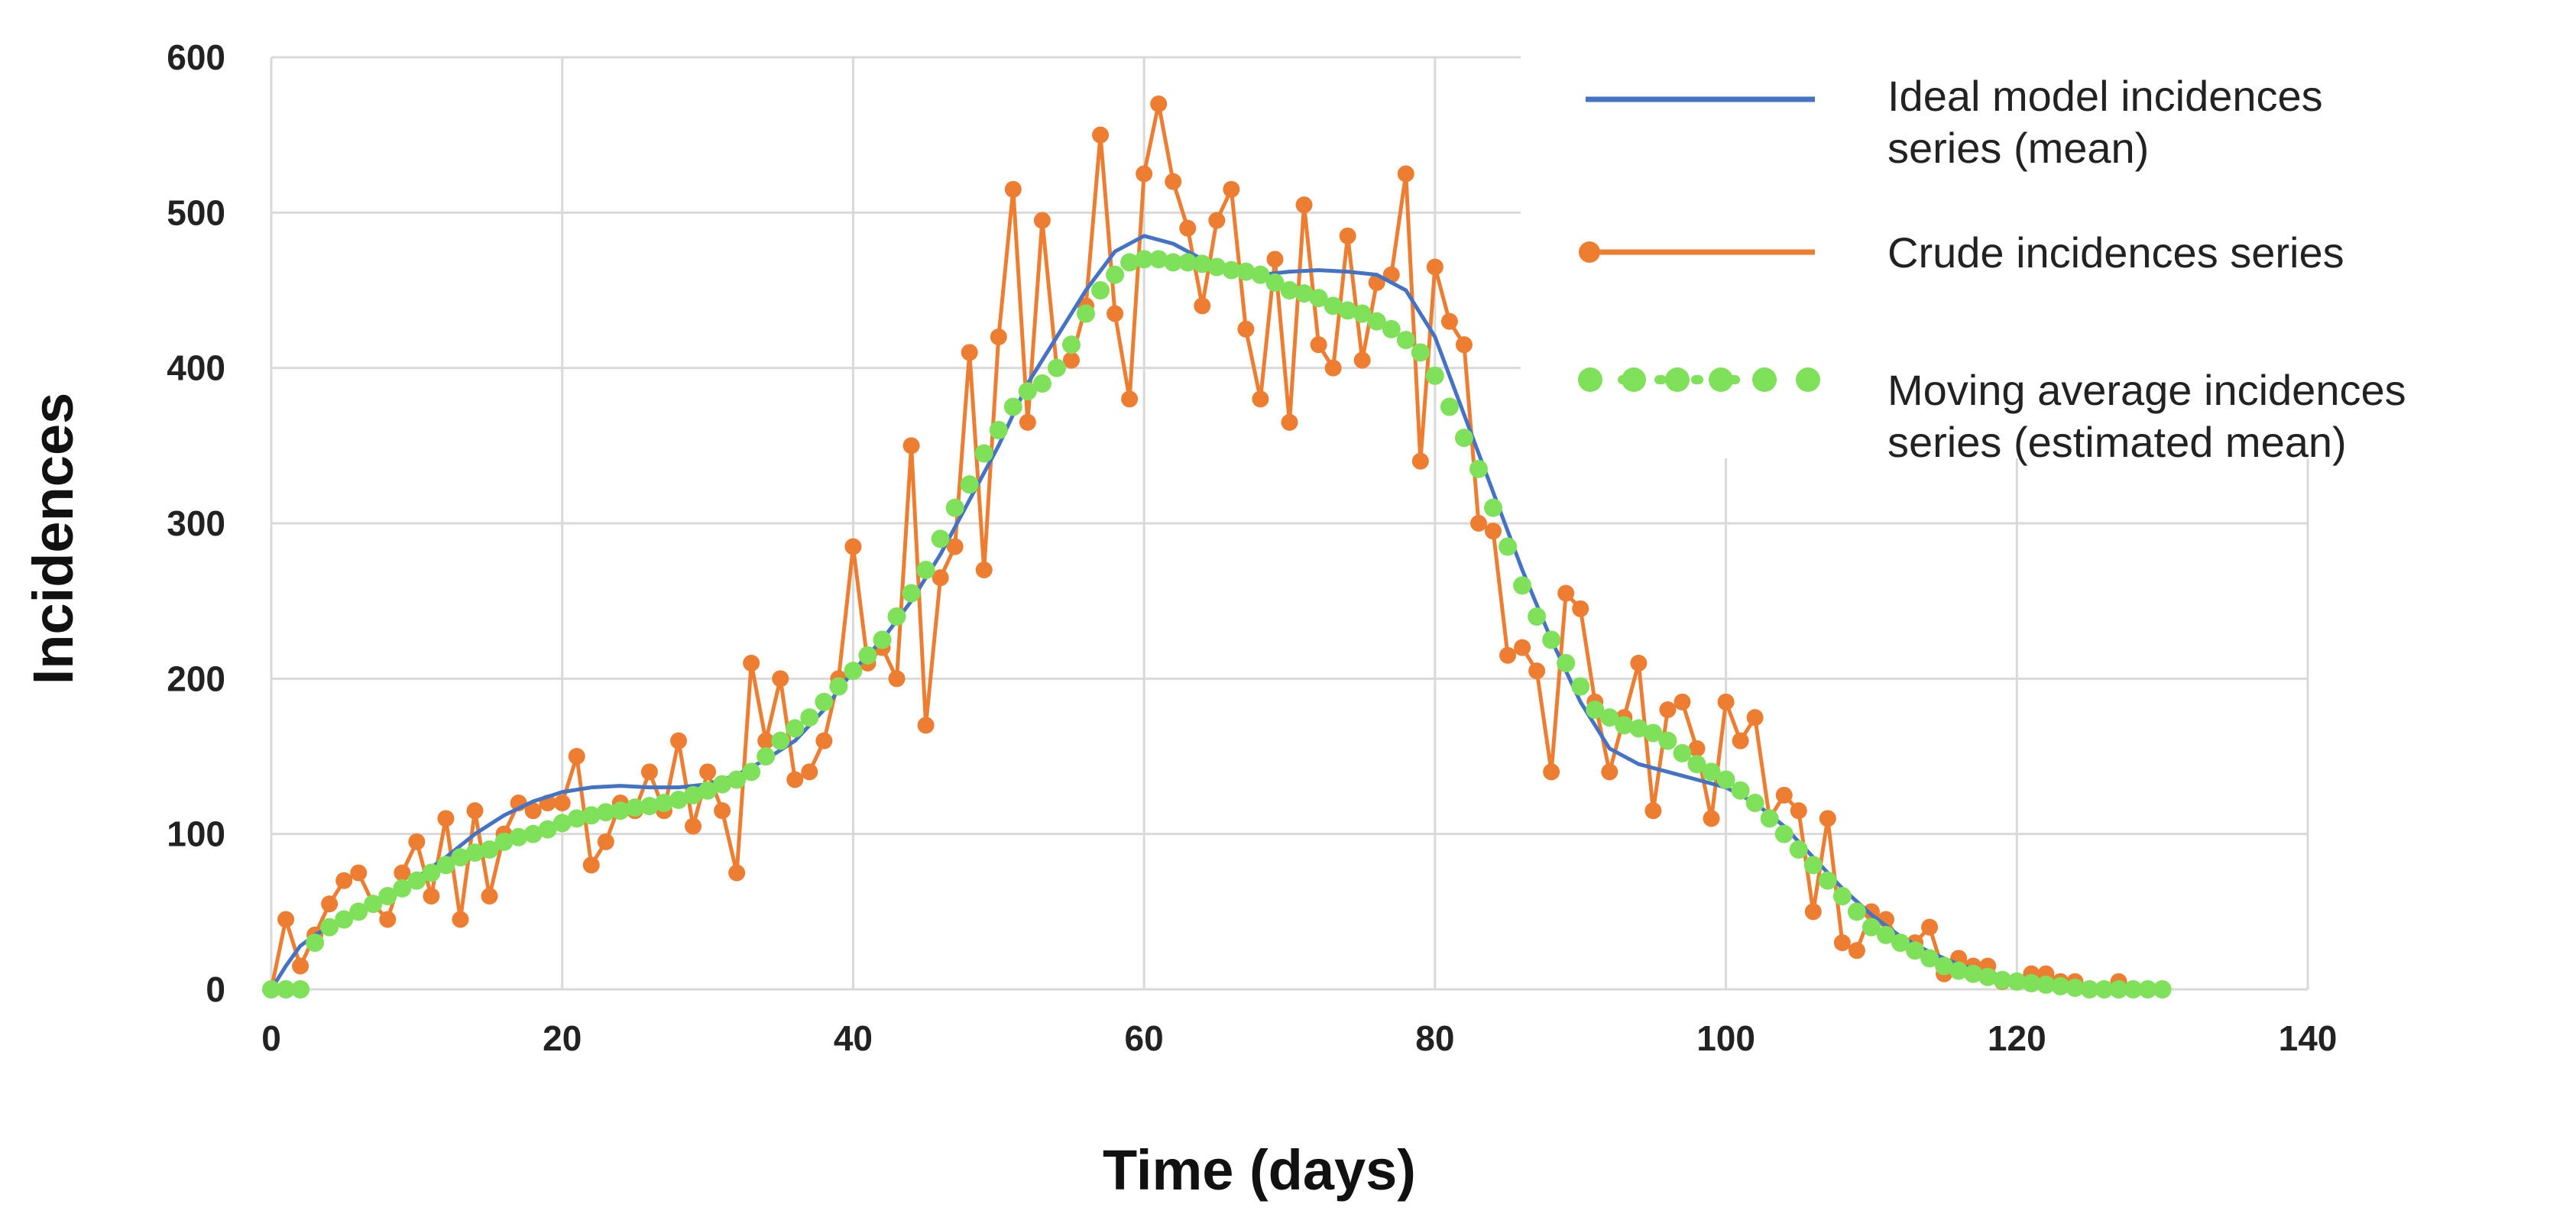  What do you see at coordinates (1299, 1038) in the screenshot?
I see `x-axis-ticks: 0 20 40 60 80 100 120 140` at bounding box center [1299, 1038].